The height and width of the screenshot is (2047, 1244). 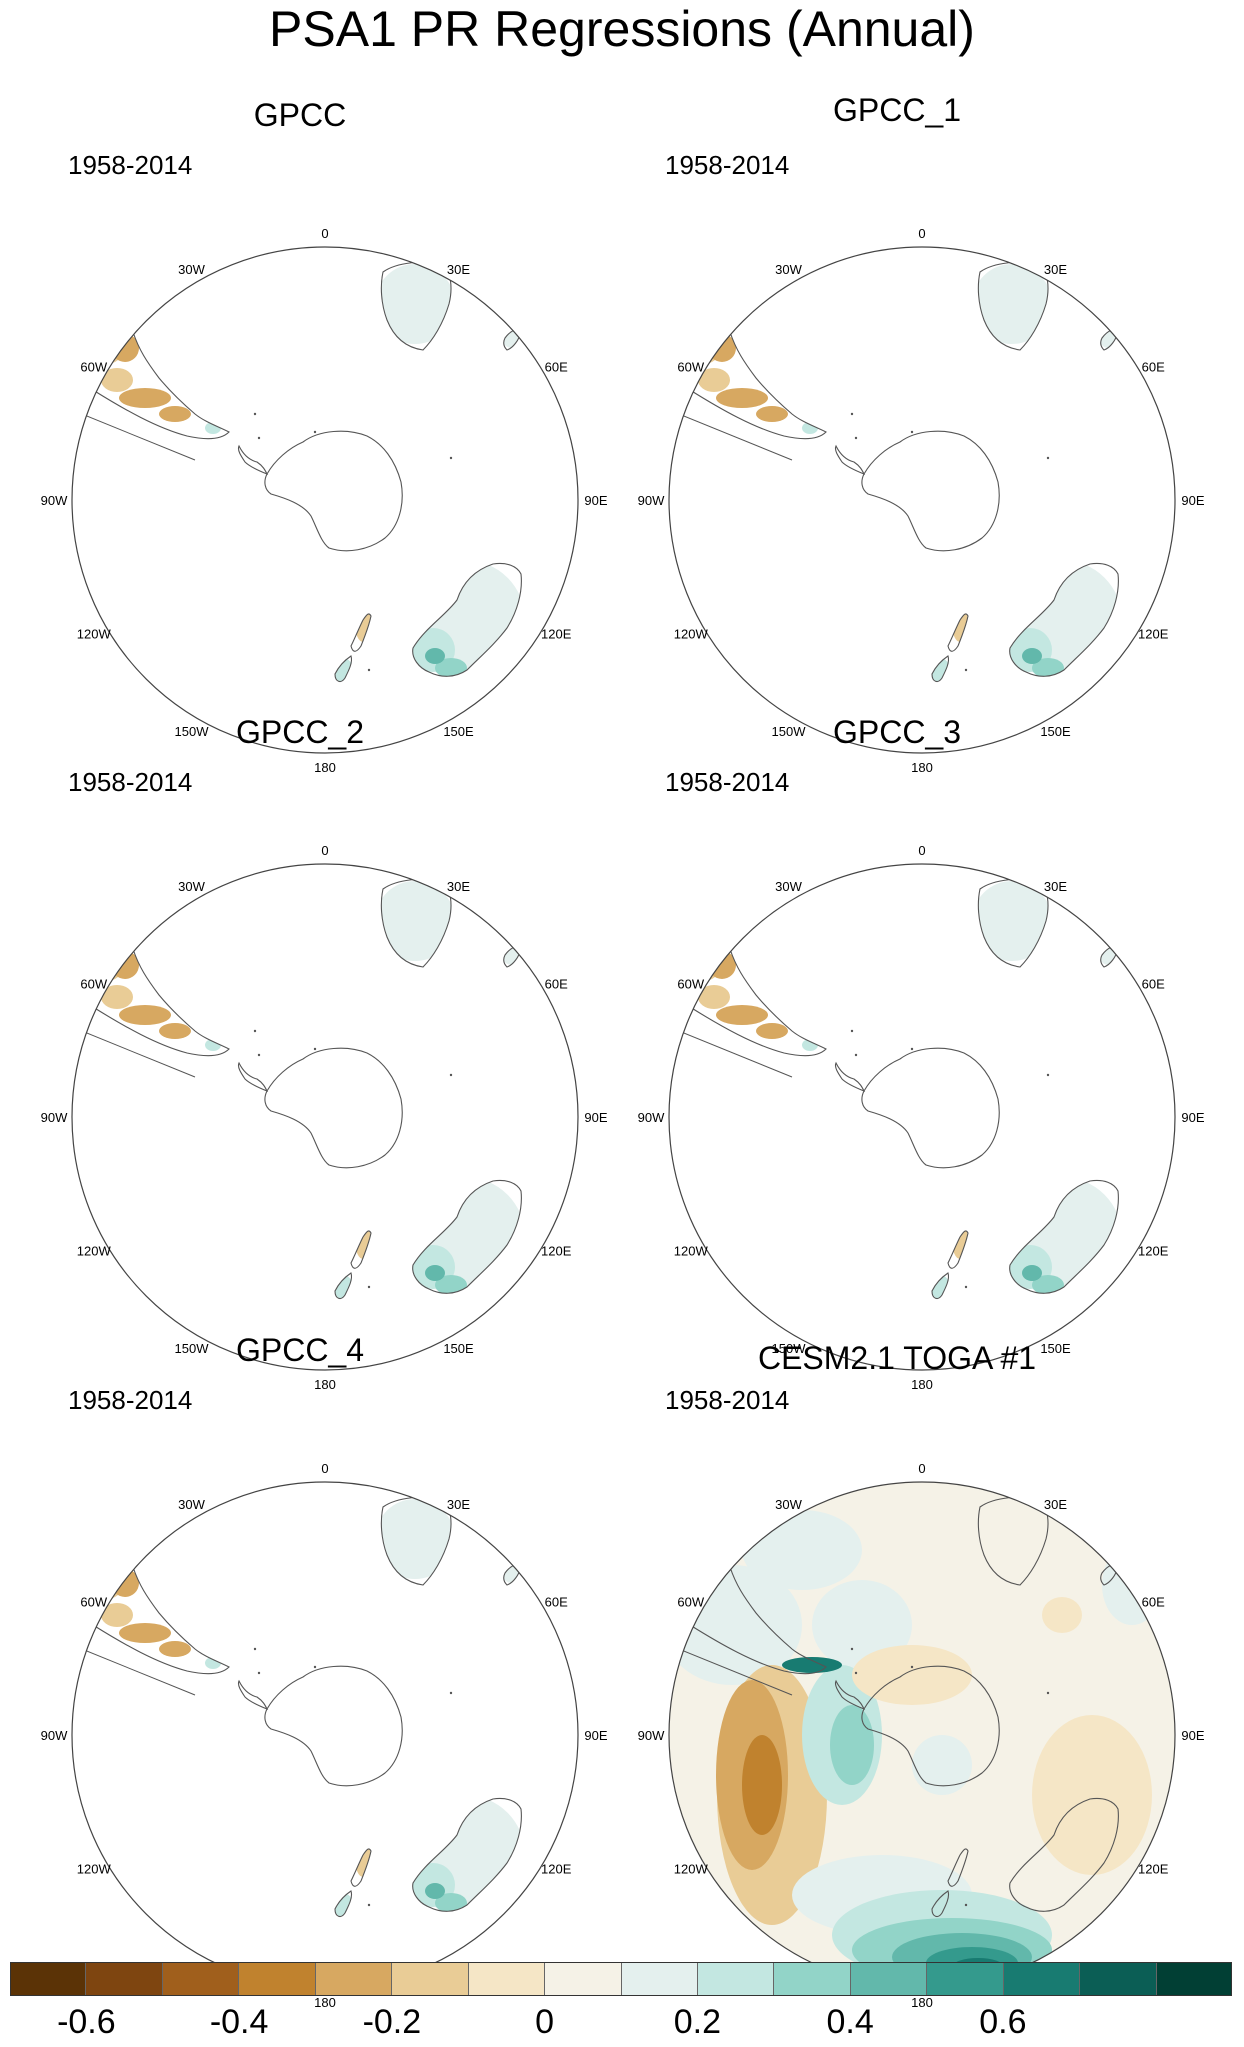 What do you see at coordinates (622, 29) in the screenshot?
I see `figure-title: PSA1 PR Regressions (Annual)` at bounding box center [622, 29].